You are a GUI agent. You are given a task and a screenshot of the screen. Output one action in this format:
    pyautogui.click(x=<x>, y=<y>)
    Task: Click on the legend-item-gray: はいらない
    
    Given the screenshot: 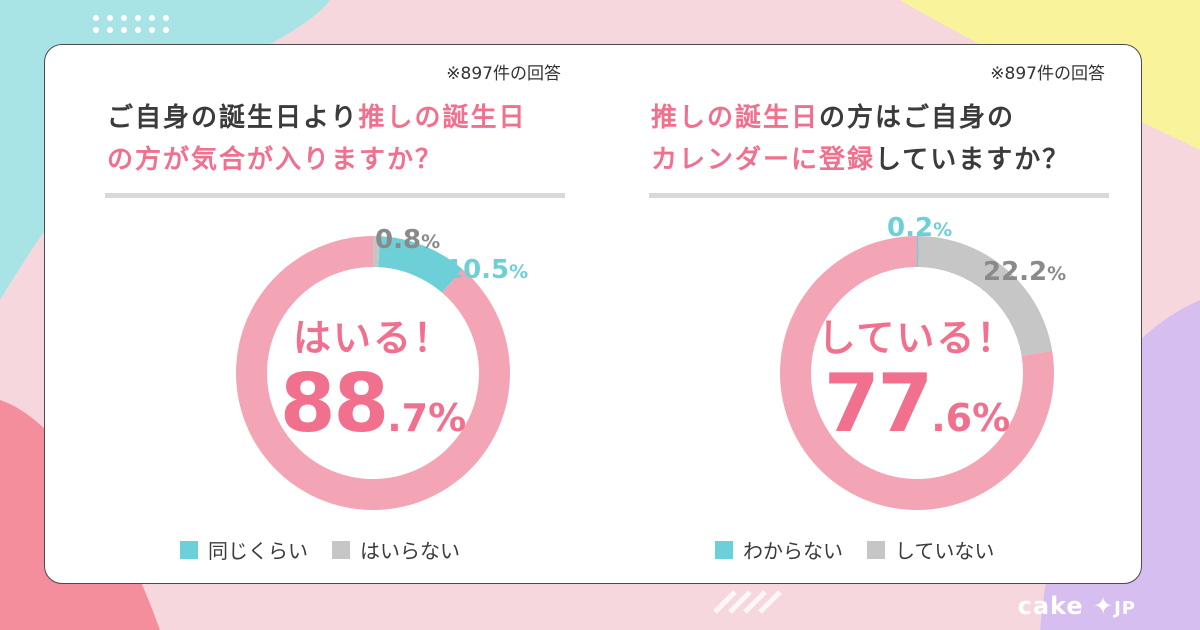 What is the action you would take?
    pyautogui.click(x=396, y=549)
    